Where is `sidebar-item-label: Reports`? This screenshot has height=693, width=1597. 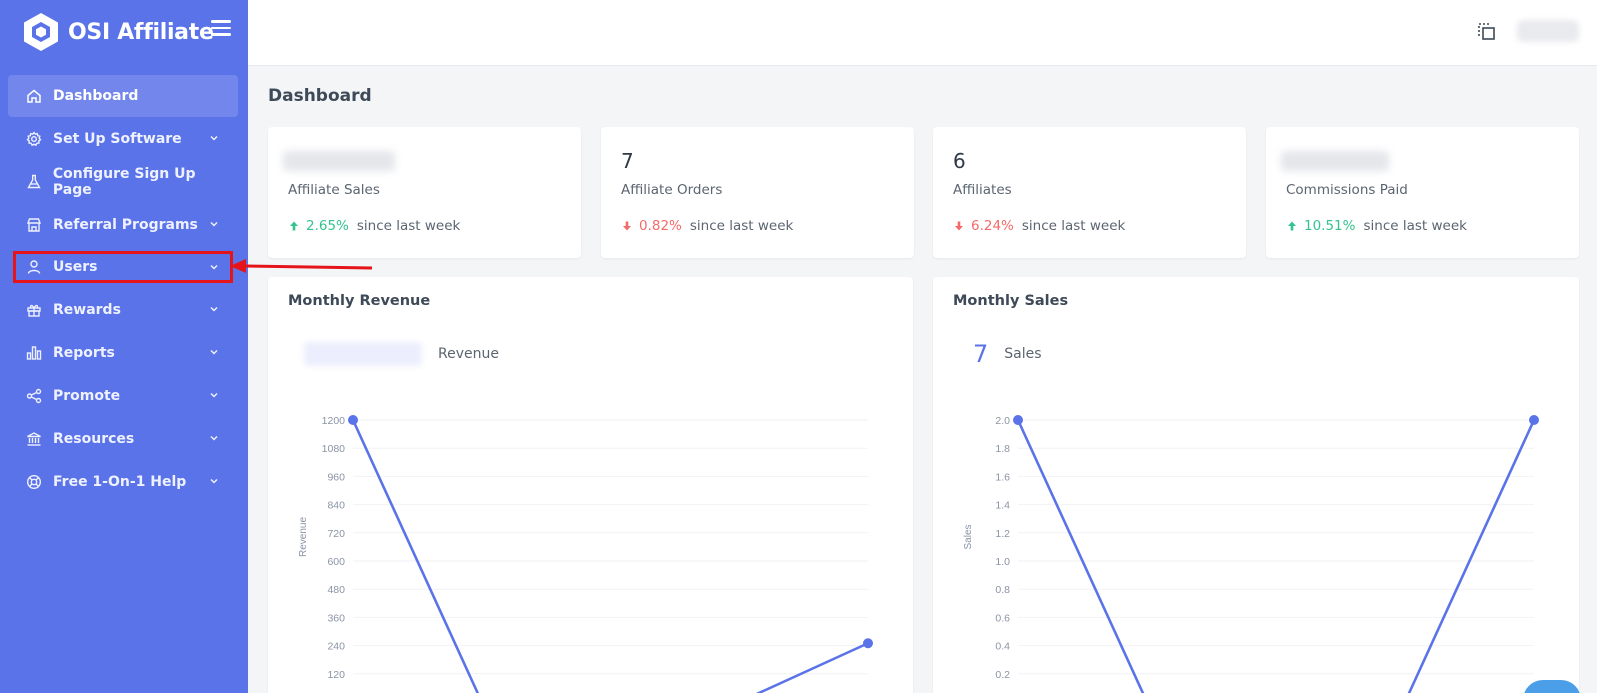 sidebar-item-label: Reports is located at coordinates (84, 353).